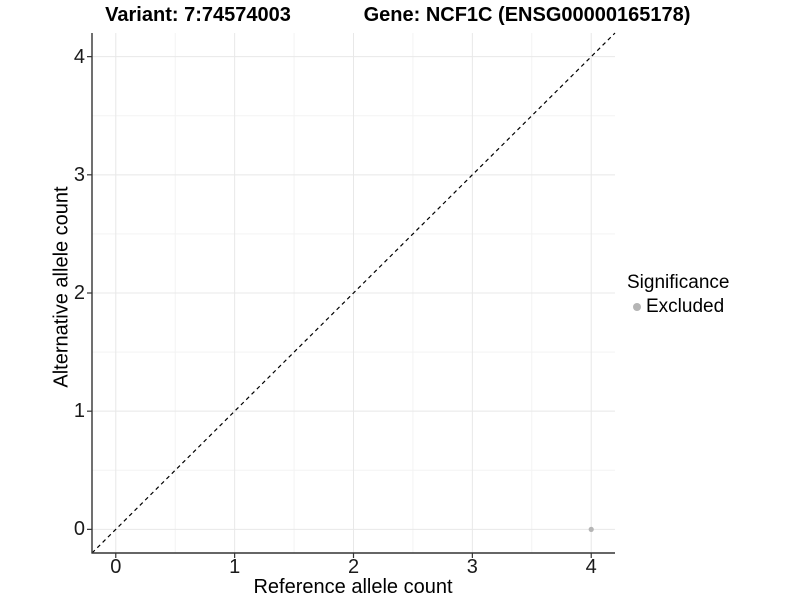 Image resolution: width=800 pixels, height=600 pixels. What do you see at coordinates (61, 287) in the screenshot?
I see `y-axis-title: Alternative allele count` at bounding box center [61, 287].